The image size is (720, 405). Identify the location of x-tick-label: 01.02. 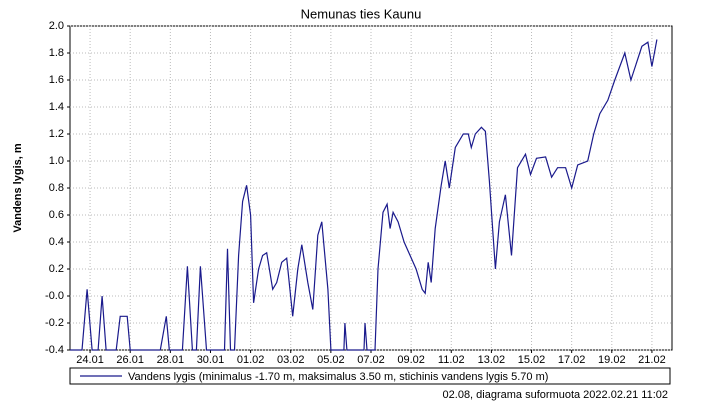
(251, 360).